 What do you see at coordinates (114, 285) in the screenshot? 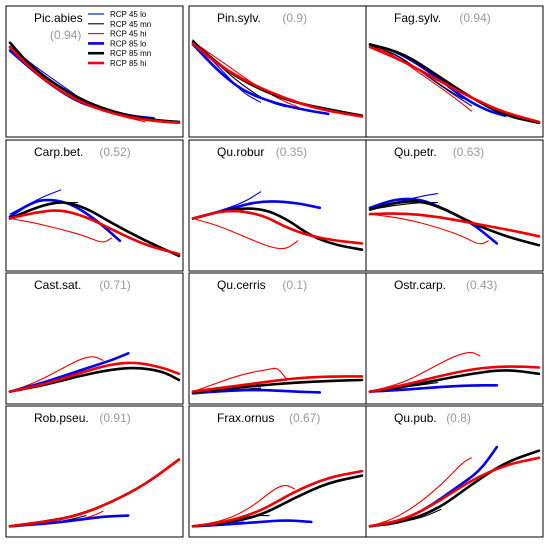
I see `panel-value: (0.71)` at bounding box center [114, 285].